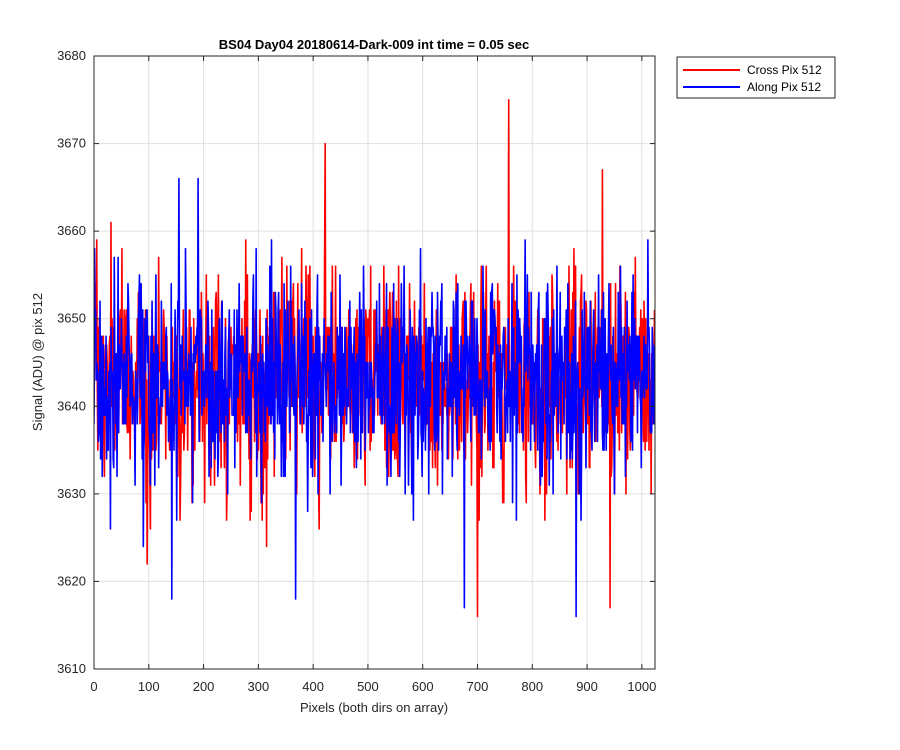 The width and height of the screenshot is (900, 750). I want to click on x-tick-label: 400, so click(313, 686).